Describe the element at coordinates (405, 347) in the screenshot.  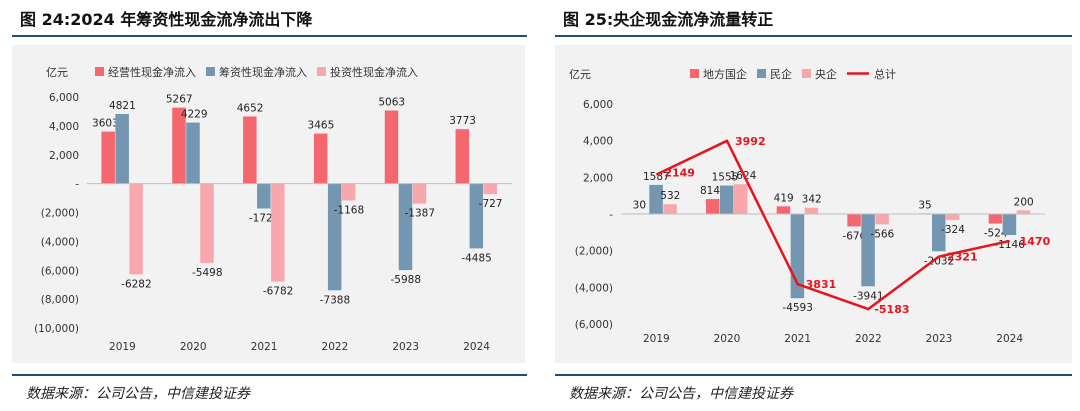
I see `x-tick-label: 2023` at that location.